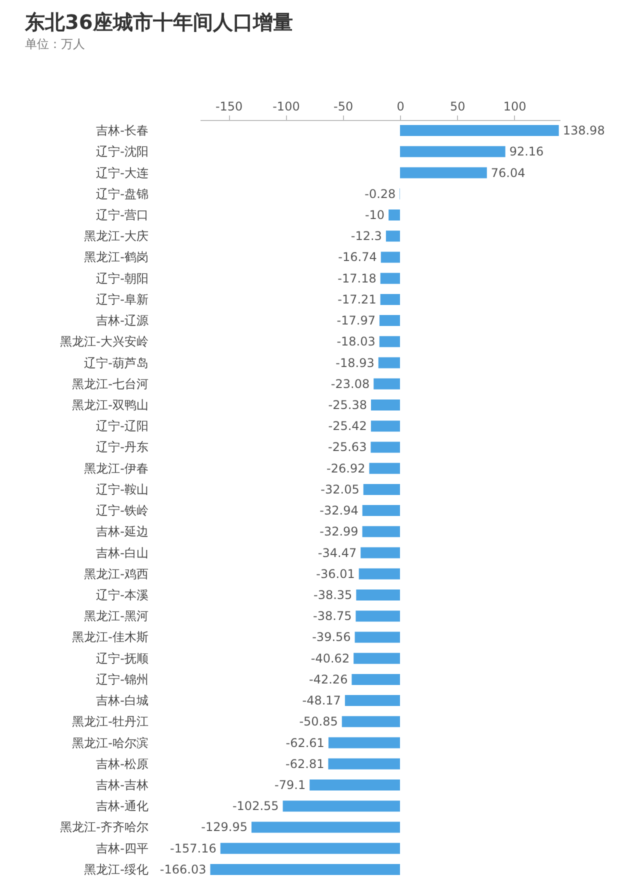  I want to click on data-label: -17.21, so click(357, 299).